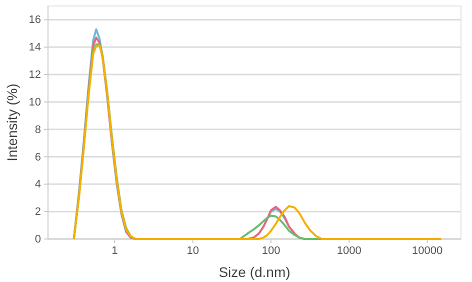 This screenshot has height=282, width=472. I want to click on x-tick-label: 10, so click(192, 250).